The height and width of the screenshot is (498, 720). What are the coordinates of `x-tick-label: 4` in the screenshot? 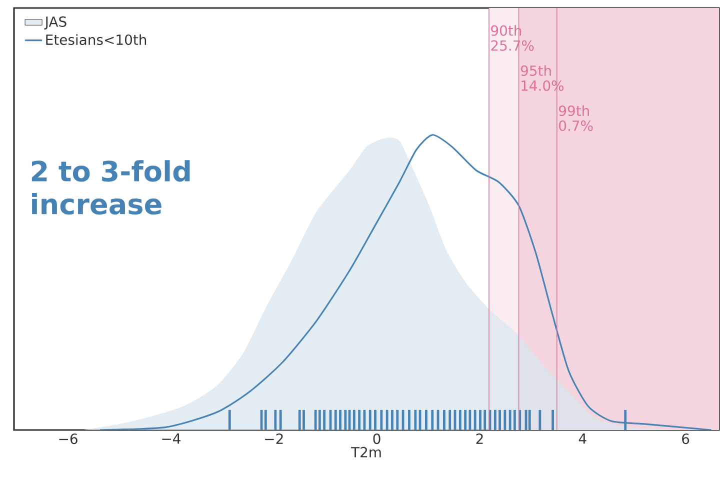 It's located at (582, 439).